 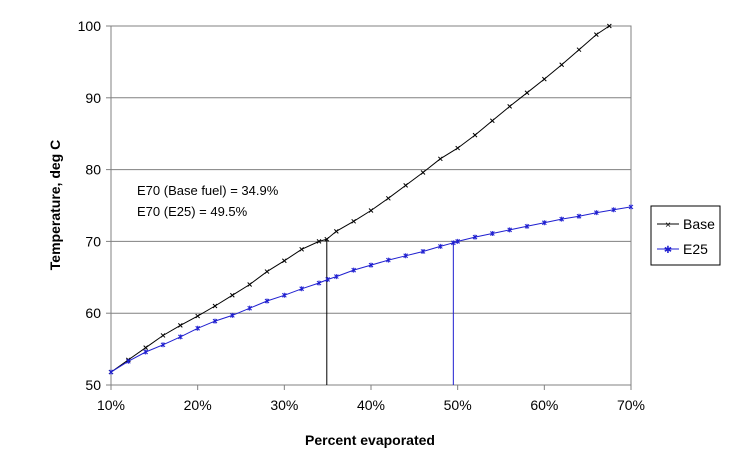 I want to click on x-tick-label: 30%, so click(x=284, y=405).